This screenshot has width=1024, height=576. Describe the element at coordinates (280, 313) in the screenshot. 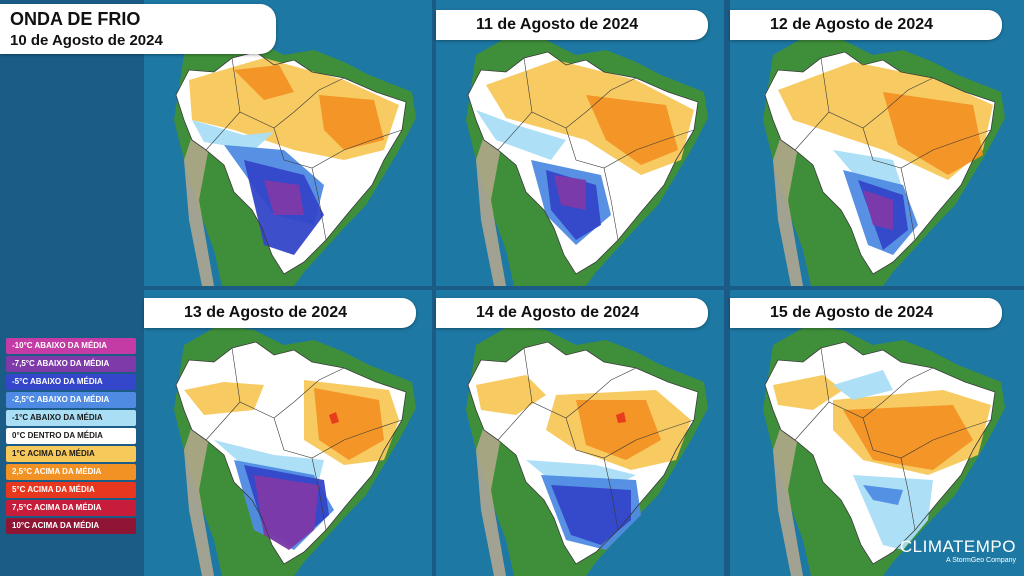

I see `panel-date-aug-13: 13 de Agosto de 2024` at that location.